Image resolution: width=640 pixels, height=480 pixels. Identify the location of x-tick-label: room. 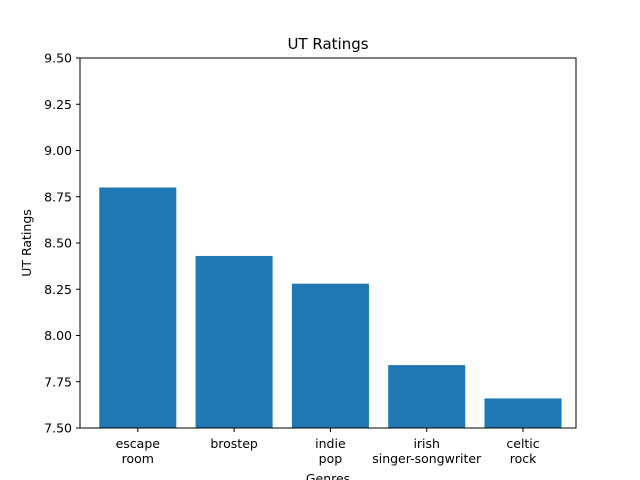
(138, 458).